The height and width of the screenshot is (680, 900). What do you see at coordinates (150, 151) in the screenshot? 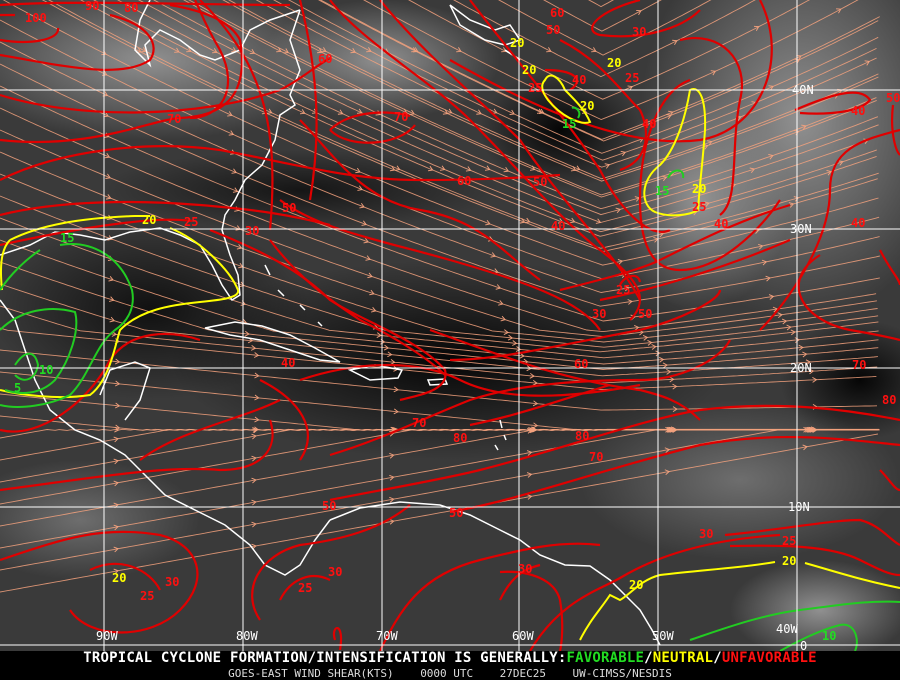
I see `coastline-north-america` at bounding box center [150, 151].